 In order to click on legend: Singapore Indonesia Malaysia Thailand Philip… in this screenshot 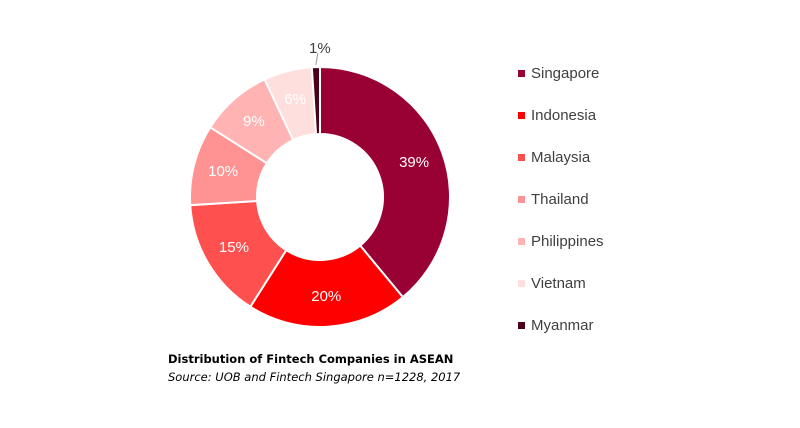, I will do `click(561, 199)`.